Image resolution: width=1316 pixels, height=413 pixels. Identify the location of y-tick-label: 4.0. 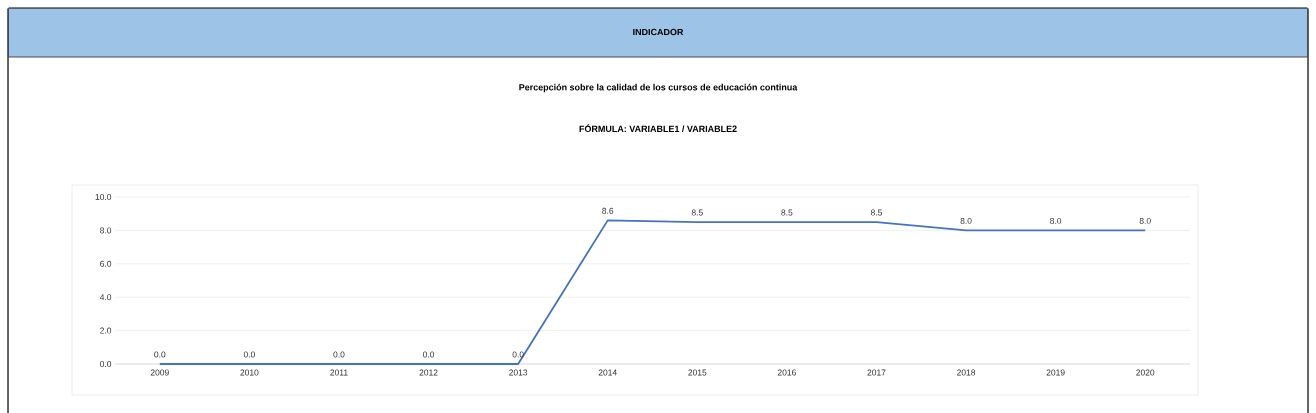
(105, 297).